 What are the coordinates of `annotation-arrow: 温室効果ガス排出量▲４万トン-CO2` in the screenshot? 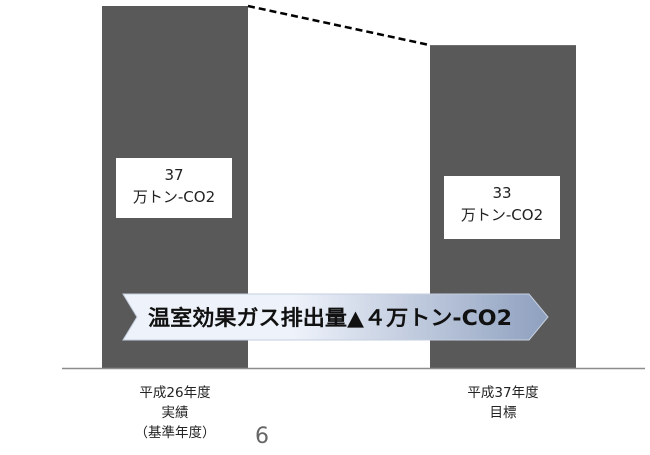 It's located at (335, 317).